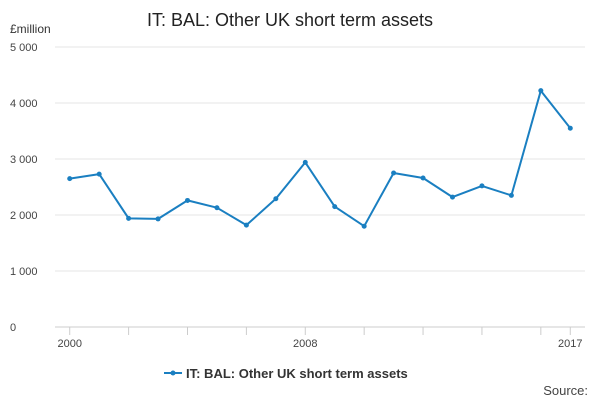 The height and width of the screenshot is (400, 600). Describe the element at coordinates (364, 226) in the screenshot. I see `data-point-2010` at that location.